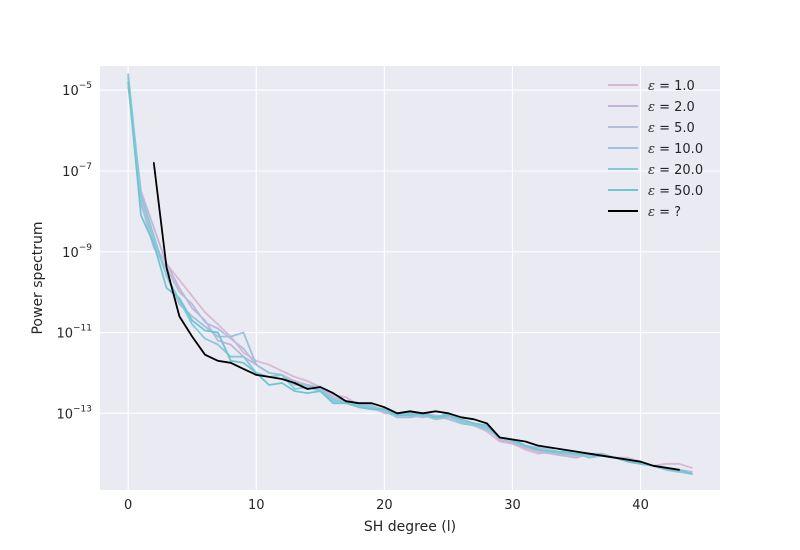 The width and height of the screenshot is (800, 550). What do you see at coordinates (664, 212) in the screenshot?
I see `legend-label: ε = ?` at bounding box center [664, 212].